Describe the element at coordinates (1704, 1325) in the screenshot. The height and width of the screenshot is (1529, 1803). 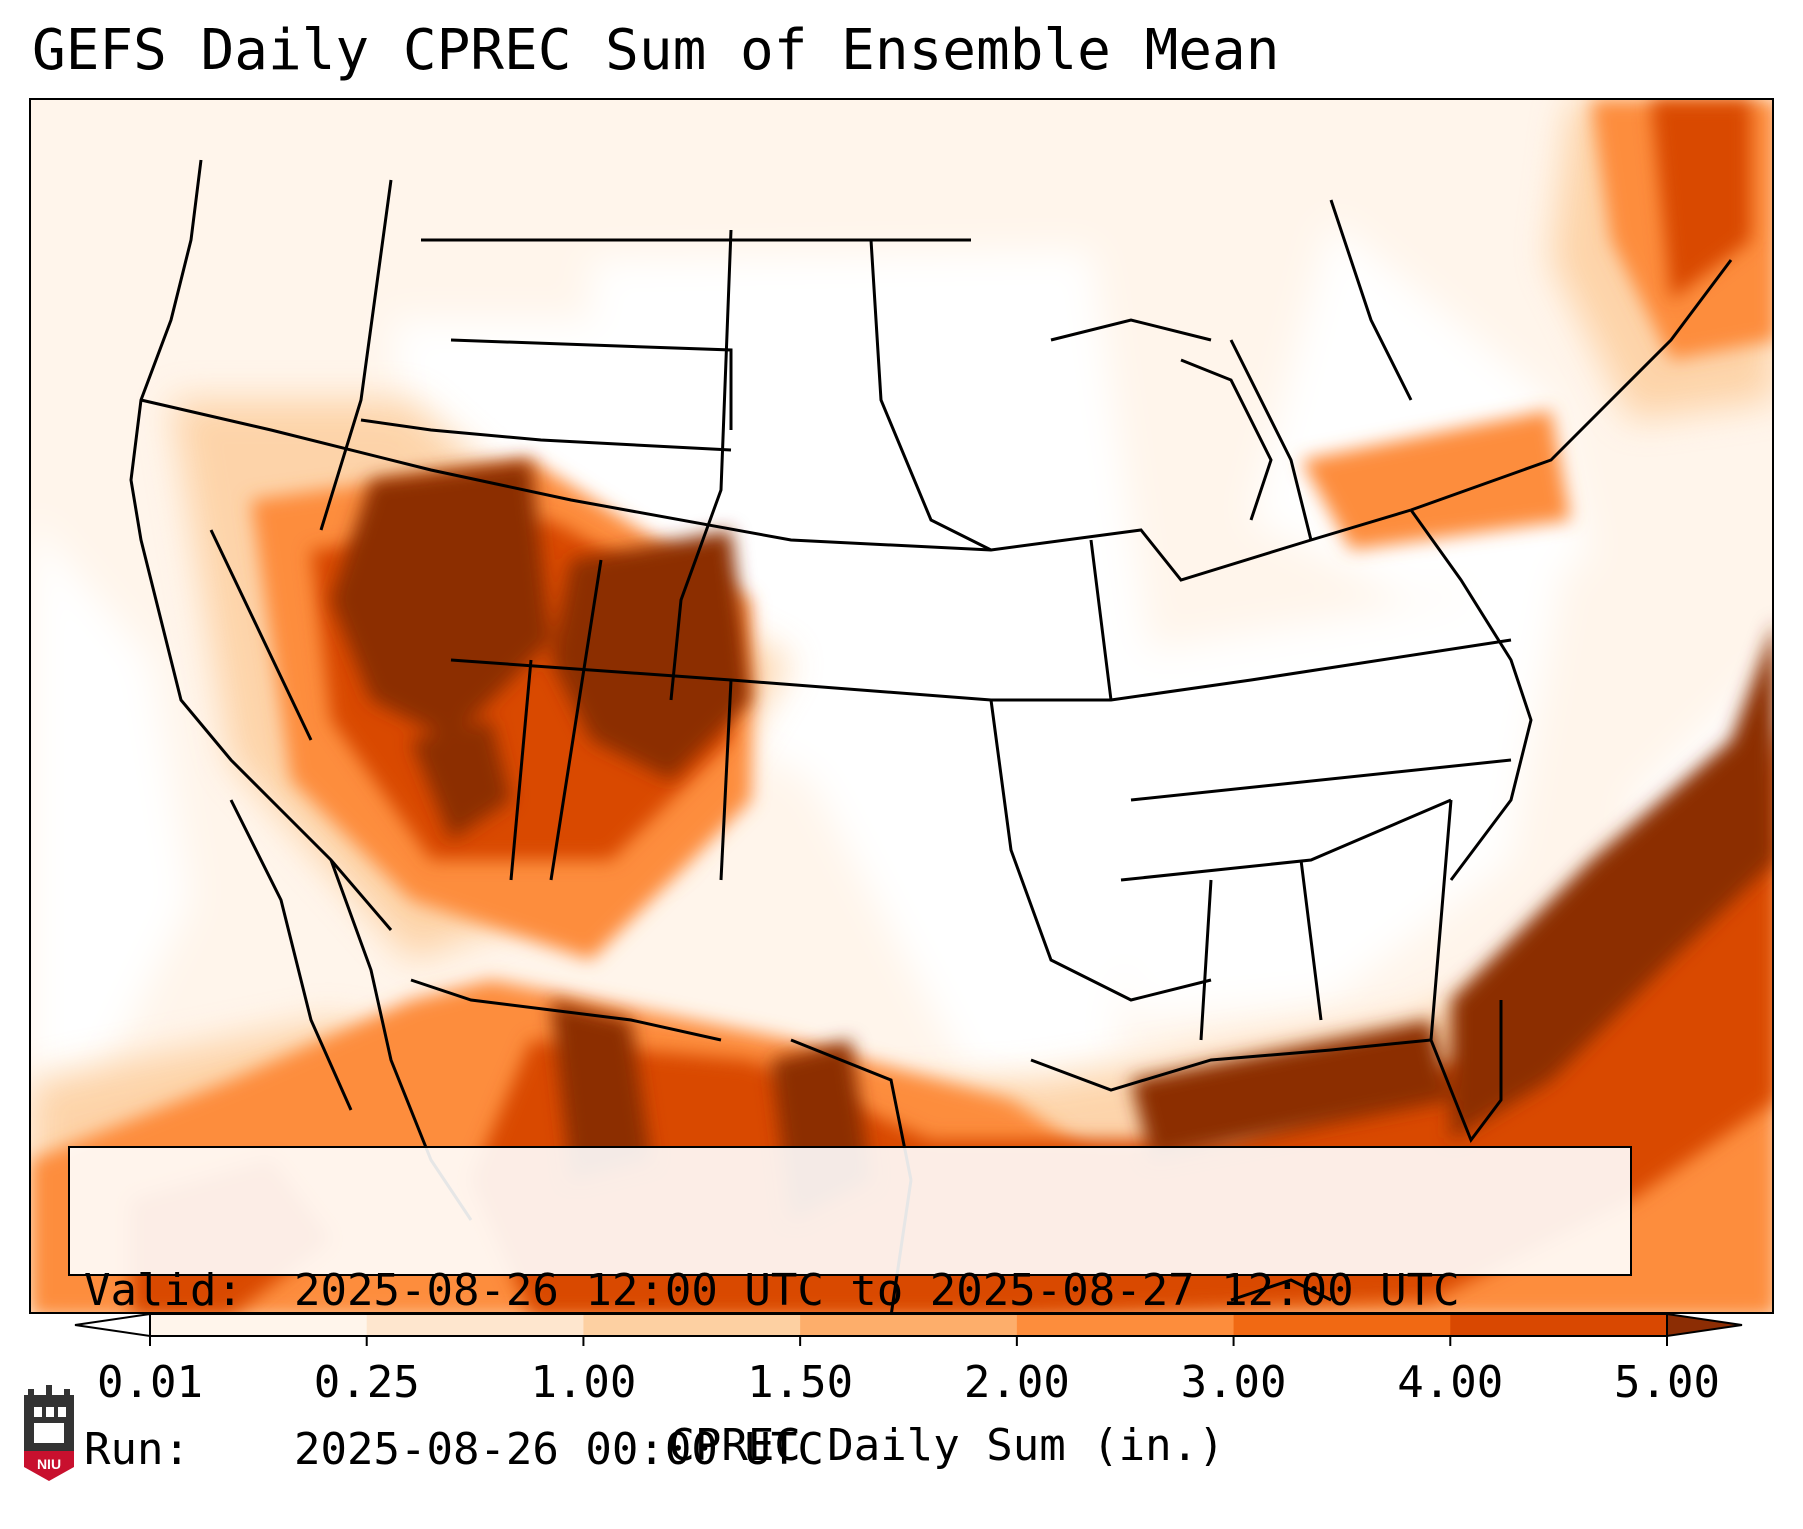
I see `colorbar-extend-high` at that location.